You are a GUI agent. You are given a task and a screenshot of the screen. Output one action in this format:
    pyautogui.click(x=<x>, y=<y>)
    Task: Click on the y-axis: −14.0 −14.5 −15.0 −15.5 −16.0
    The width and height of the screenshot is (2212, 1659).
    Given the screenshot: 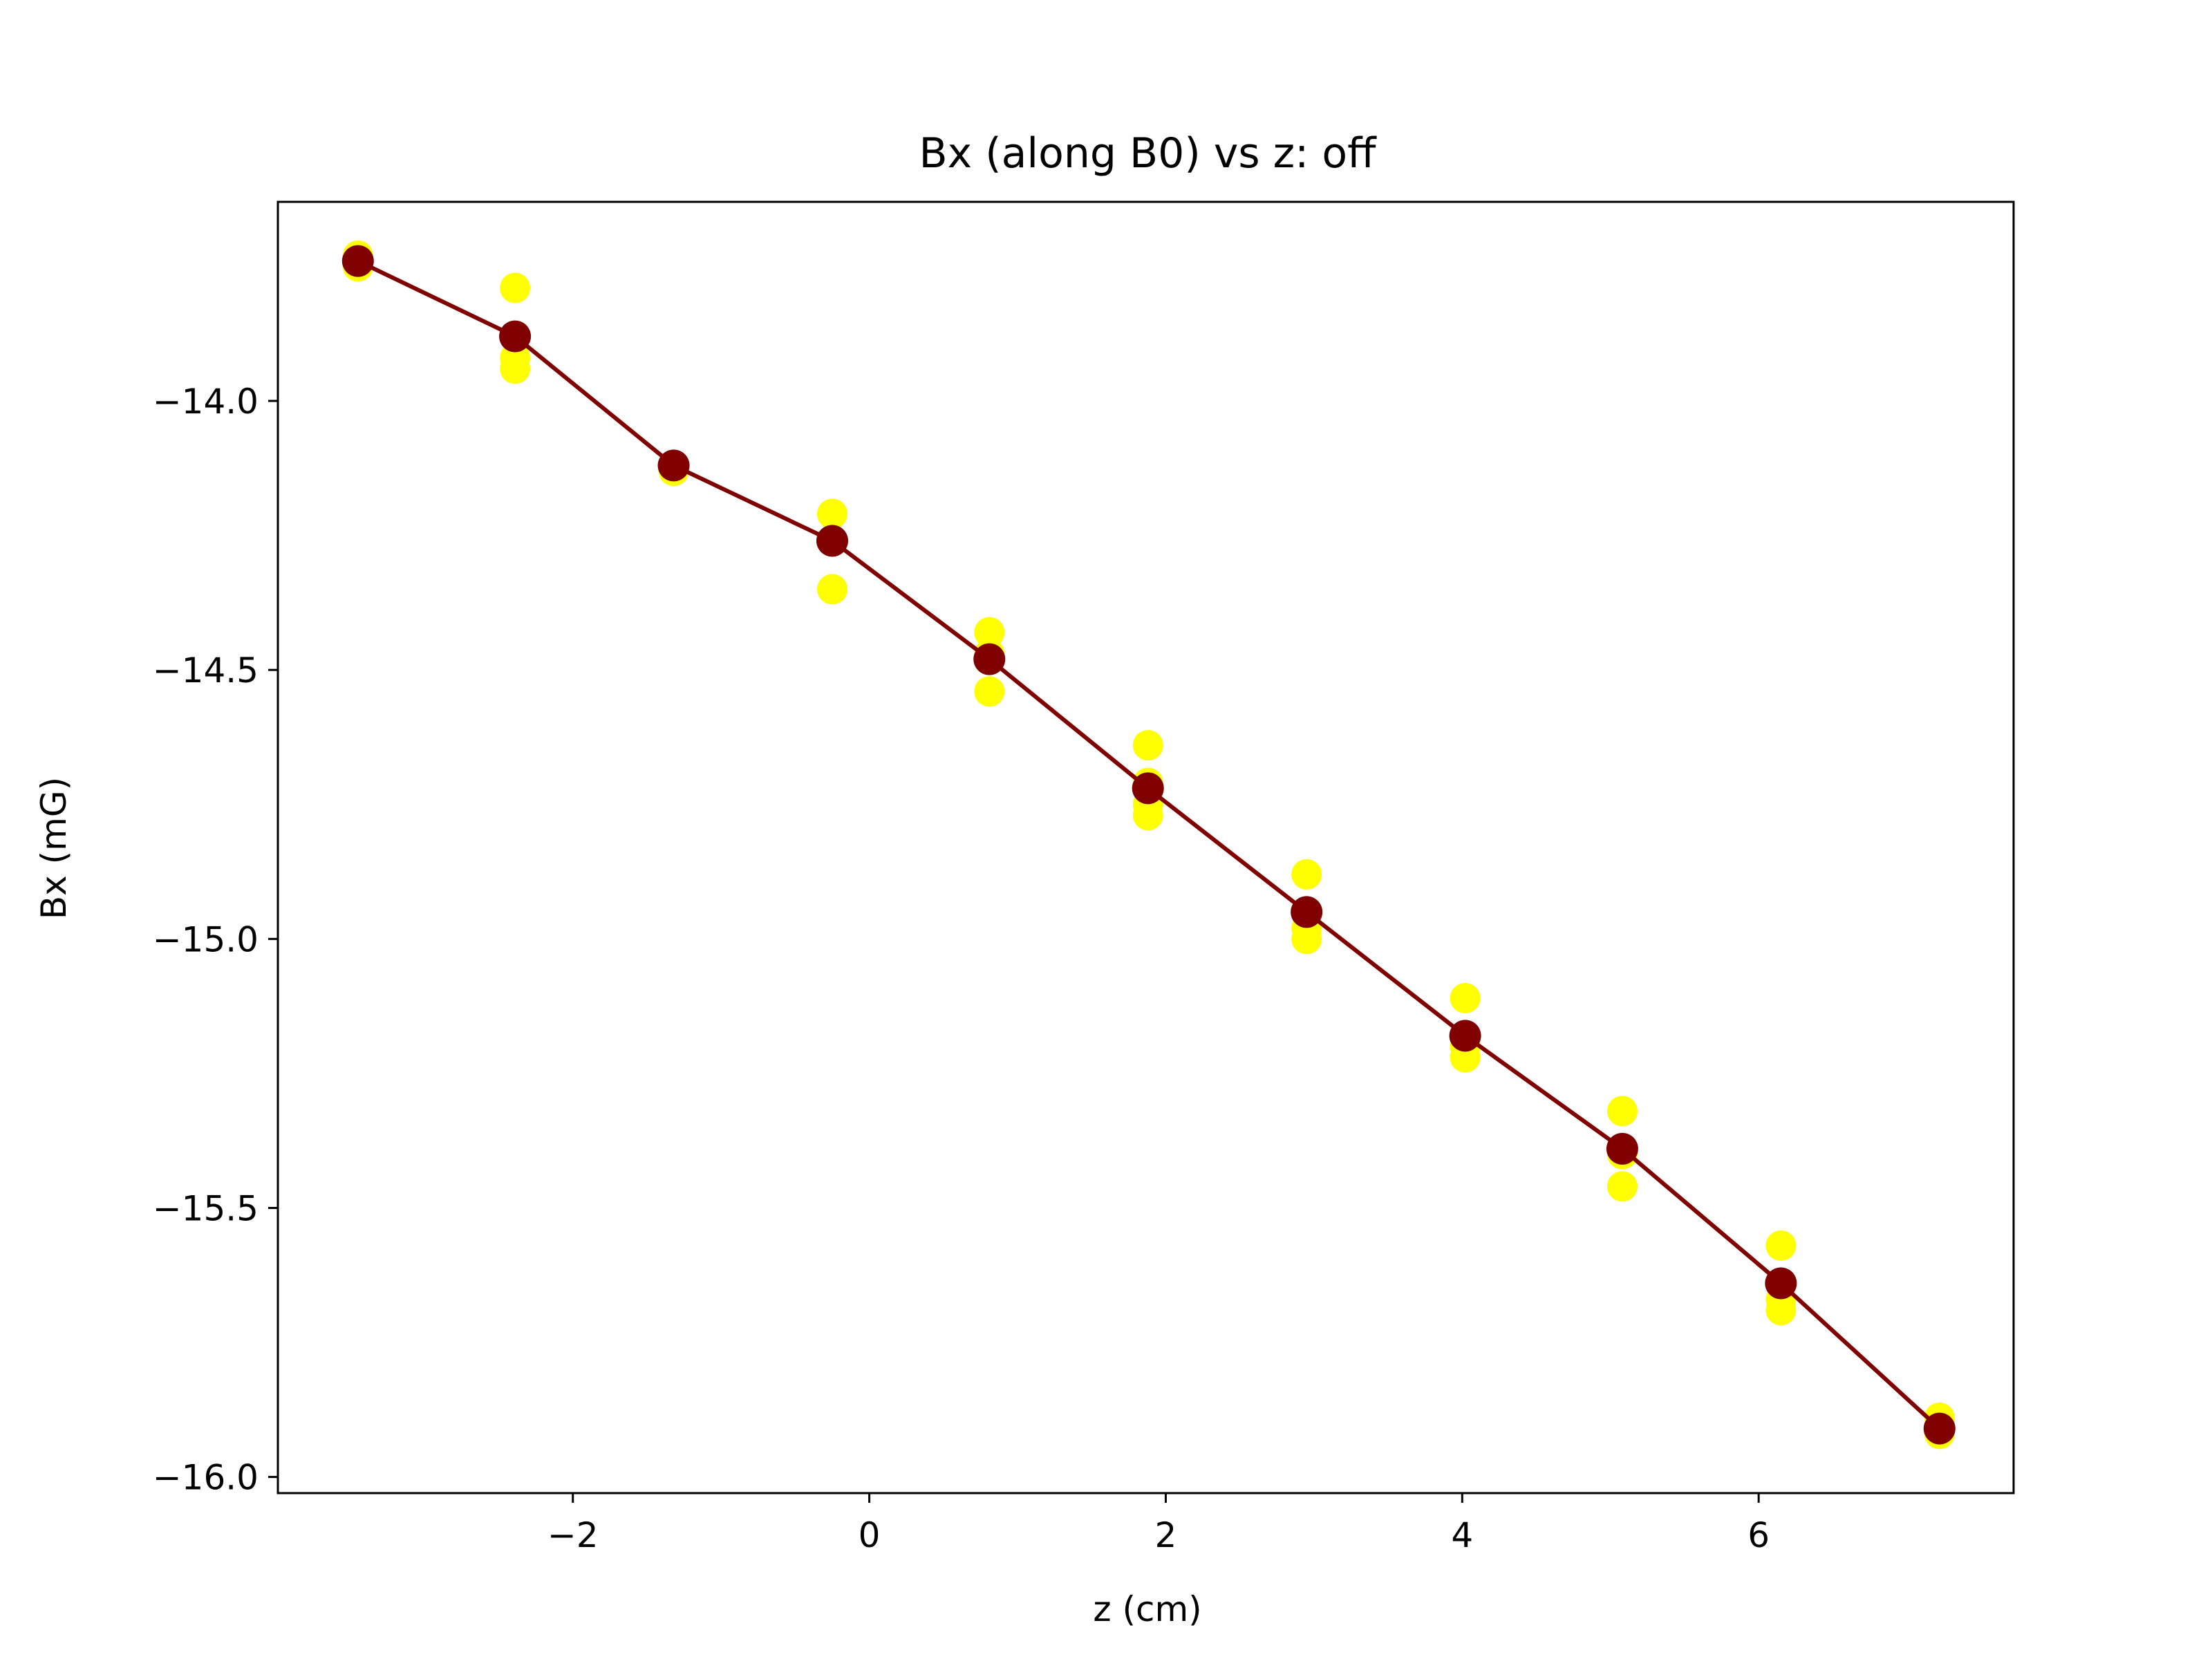 What is the action you would take?
    pyautogui.click(x=215, y=940)
    